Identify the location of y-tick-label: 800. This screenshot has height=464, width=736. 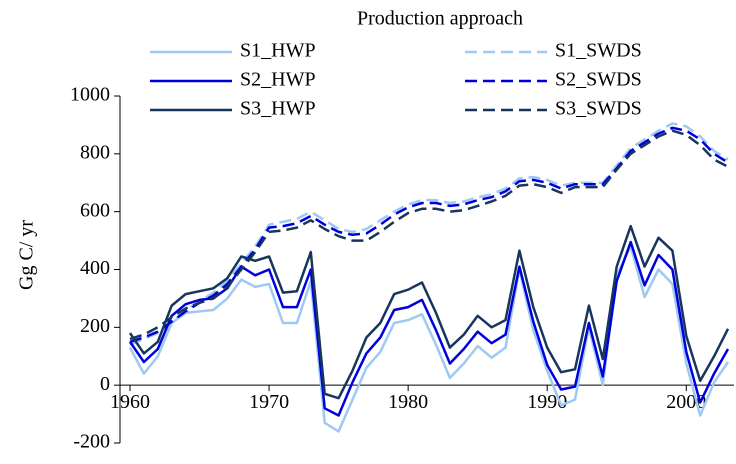
(95, 152).